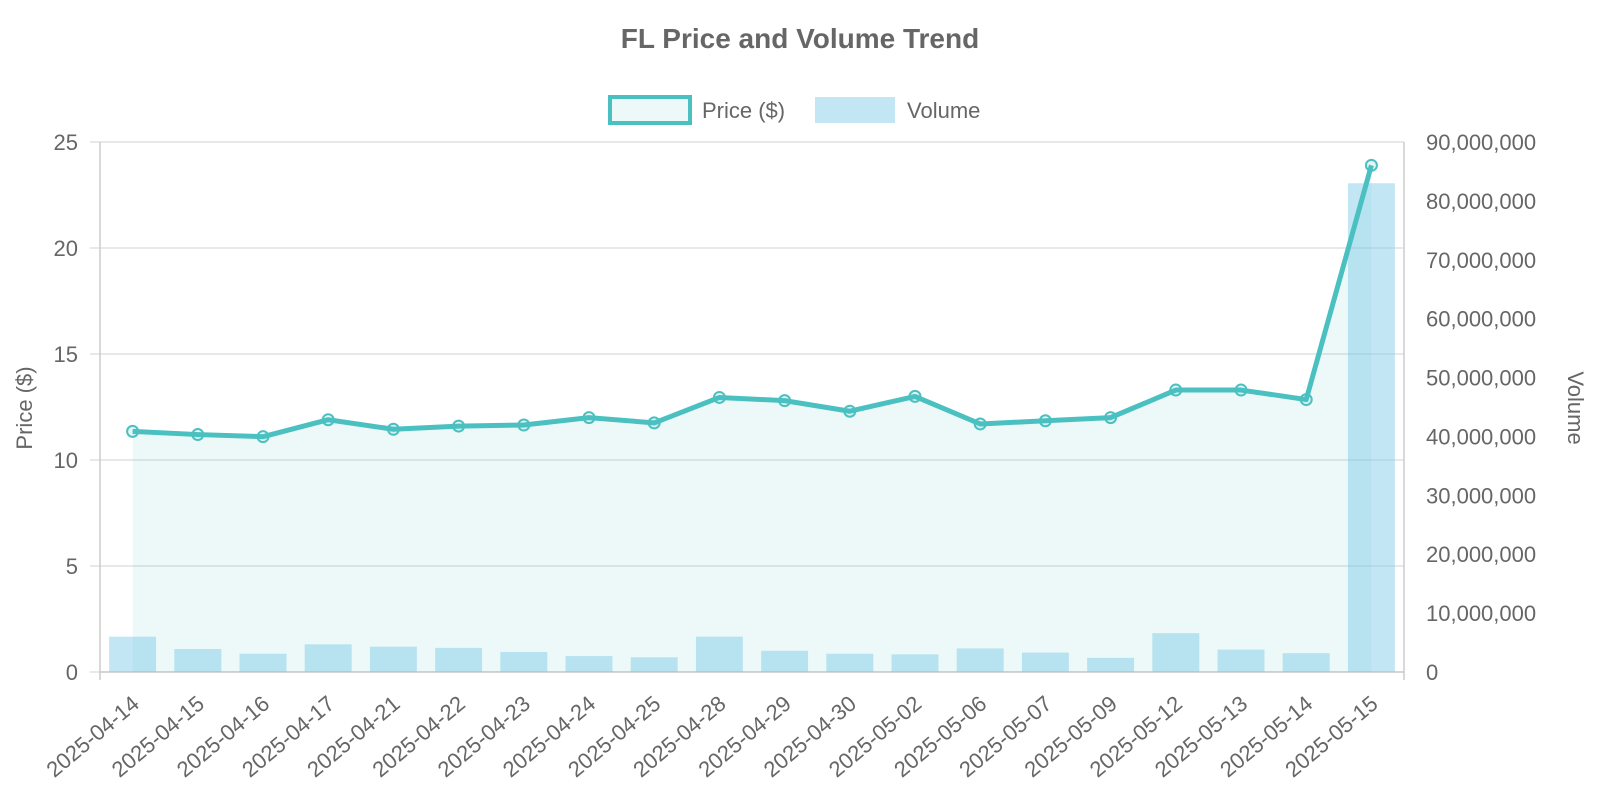 The image size is (1600, 800). I want to click on legend: Price ($) Volume, so click(794, 110).